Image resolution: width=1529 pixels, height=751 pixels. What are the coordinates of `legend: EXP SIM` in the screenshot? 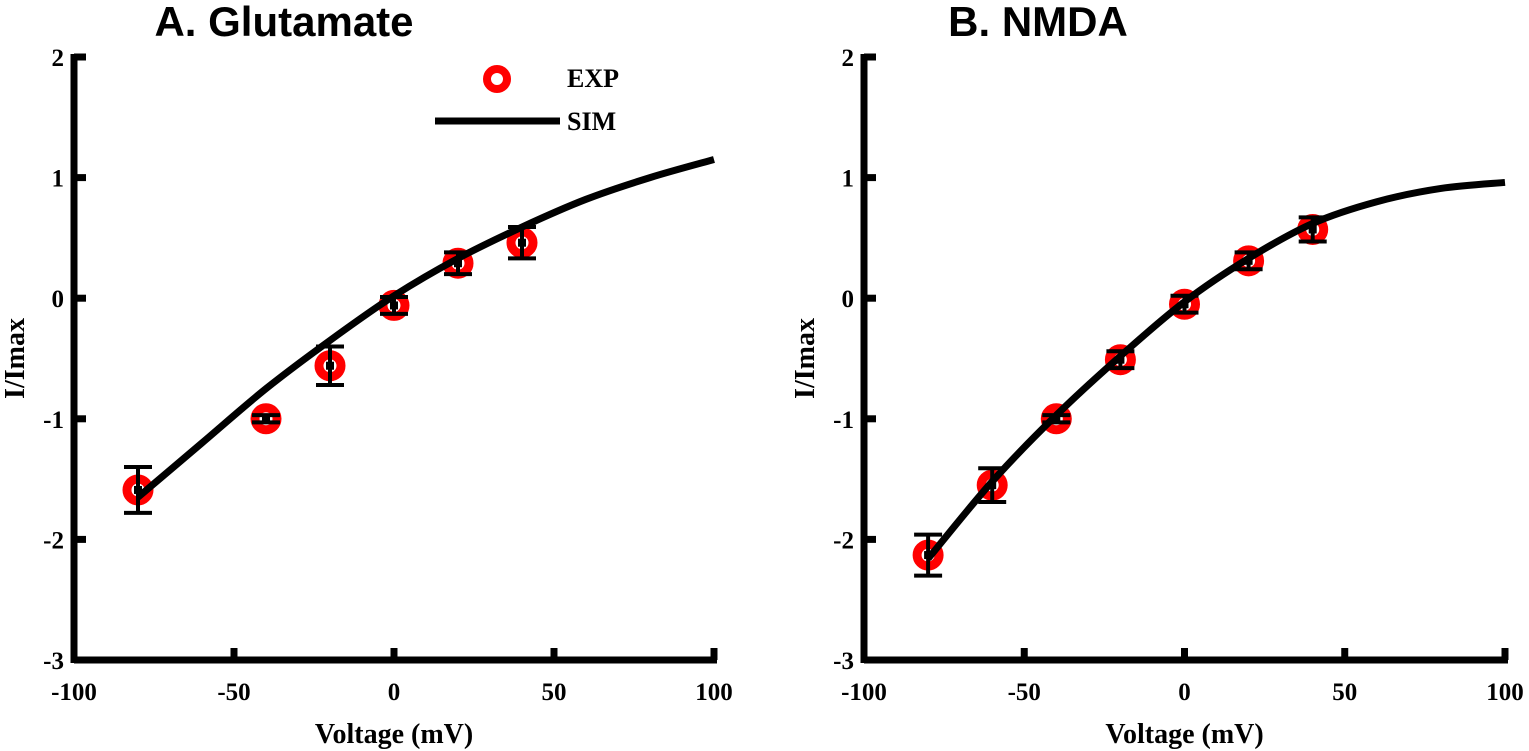 It's located at (527, 100).